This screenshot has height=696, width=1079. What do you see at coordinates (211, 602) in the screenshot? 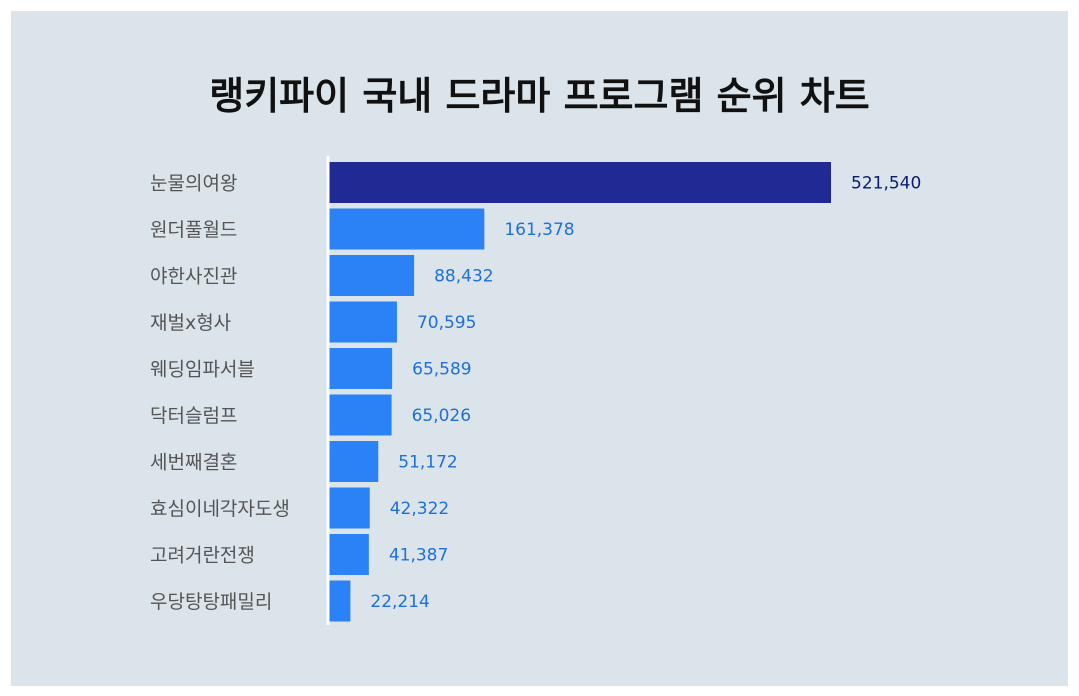
I see `category-label: 우당탕탕패밀리` at bounding box center [211, 602].